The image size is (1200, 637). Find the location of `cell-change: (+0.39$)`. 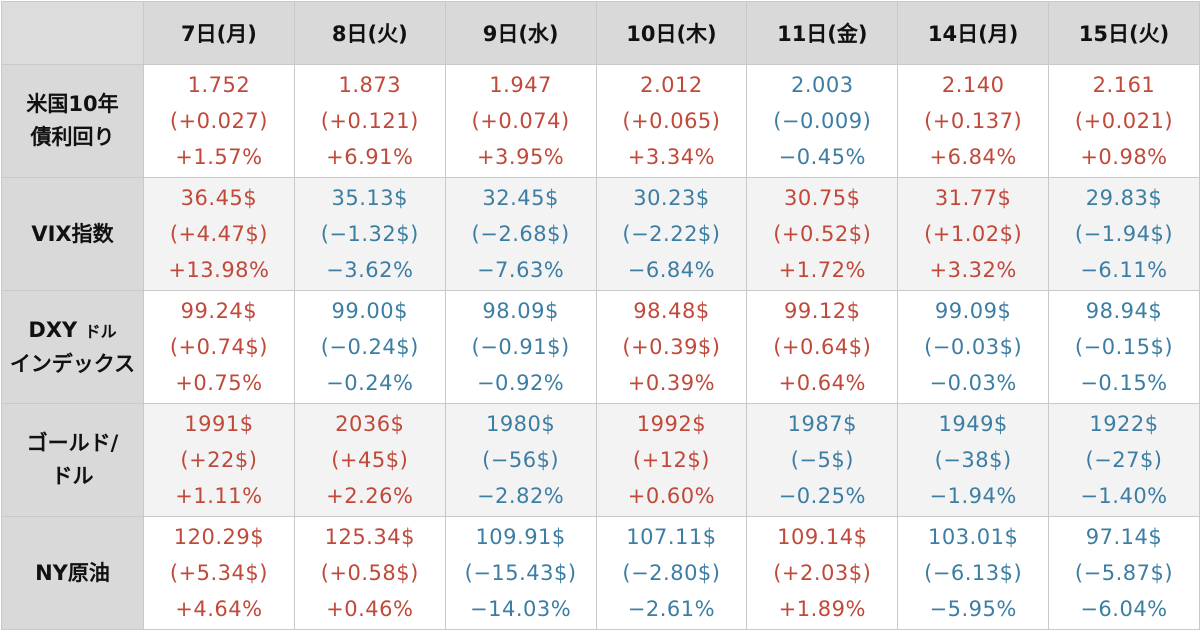

cell-change: (+0.39$) is located at coordinates (671, 347).